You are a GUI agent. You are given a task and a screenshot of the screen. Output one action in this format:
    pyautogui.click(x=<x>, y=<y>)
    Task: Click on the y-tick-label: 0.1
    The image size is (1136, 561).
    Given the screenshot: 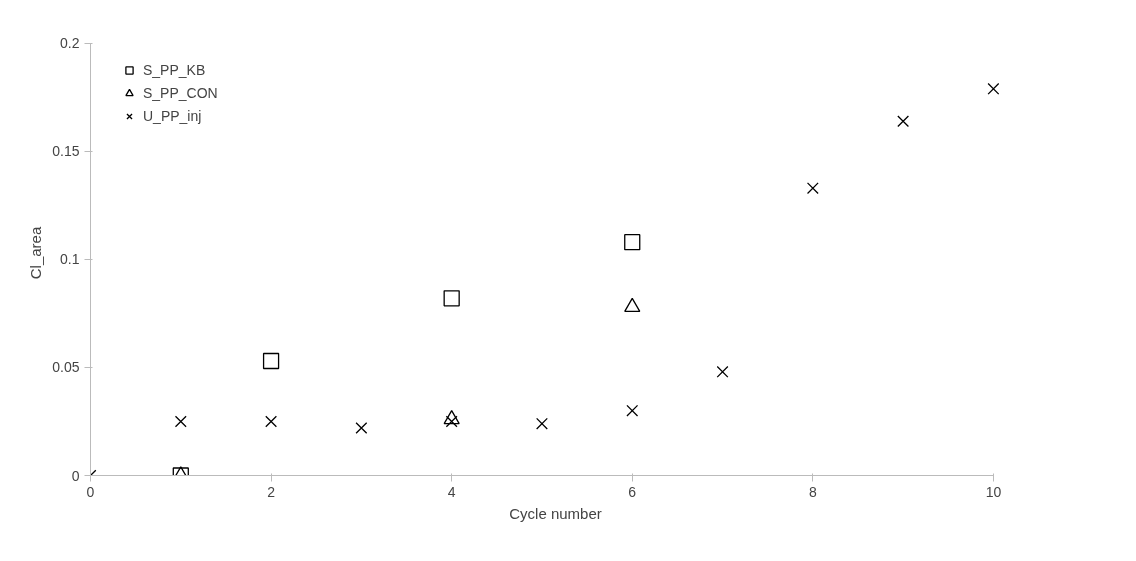 What is the action you would take?
    pyautogui.click(x=70, y=259)
    